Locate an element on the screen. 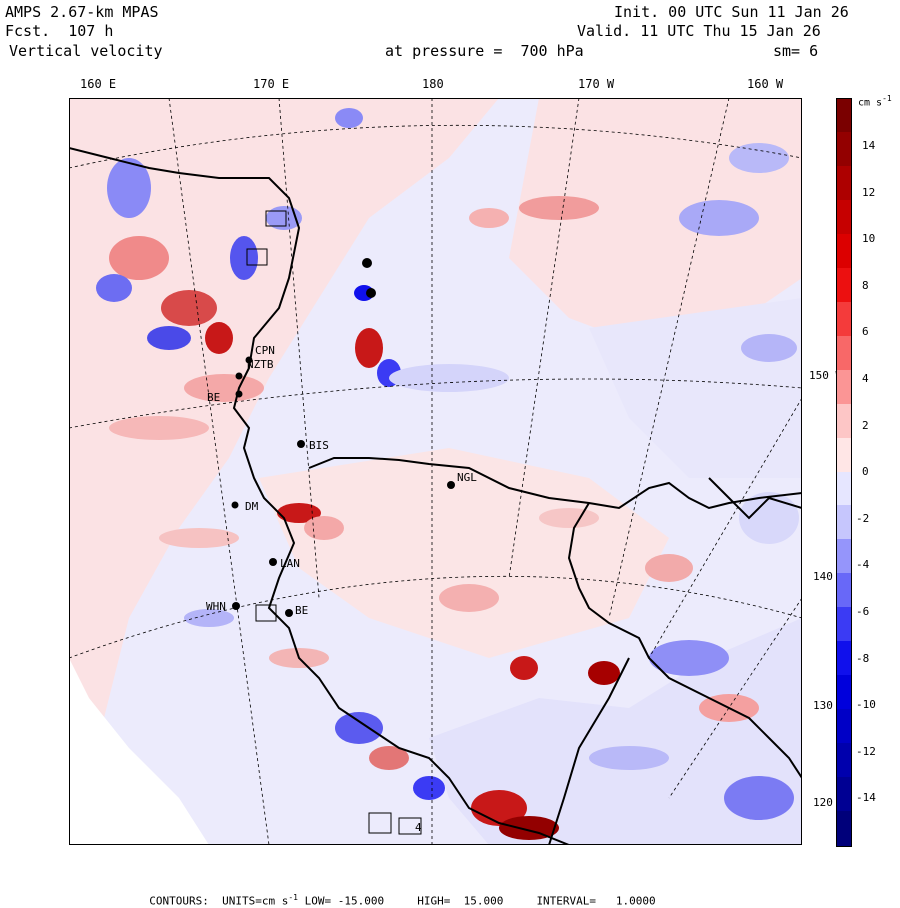 Image resolution: width=900 pixels, height=908 pixels. model-title: AMPS 2.67-km MPAS is located at coordinates (82, 12).